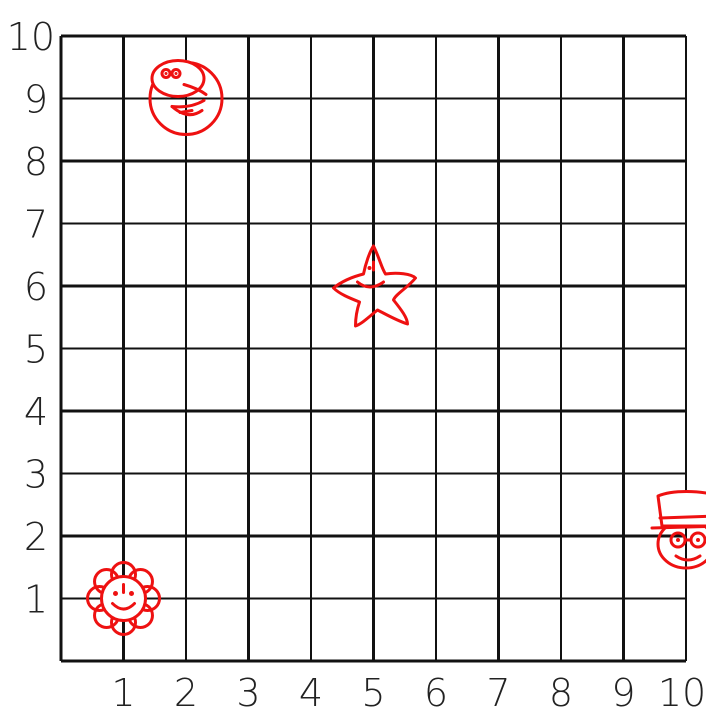 This screenshot has width=706, height=711. What do you see at coordinates (36, 600) in the screenshot?
I see `y-tick-label: 1` at bounding box center [36, 600].